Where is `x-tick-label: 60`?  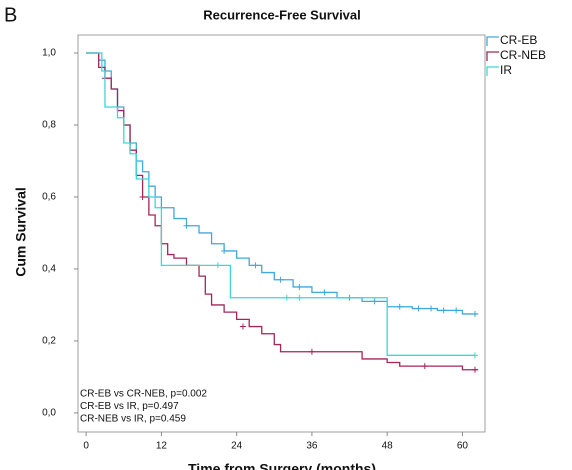 x-tick-label: 60 is located at coordinates (463, 446).